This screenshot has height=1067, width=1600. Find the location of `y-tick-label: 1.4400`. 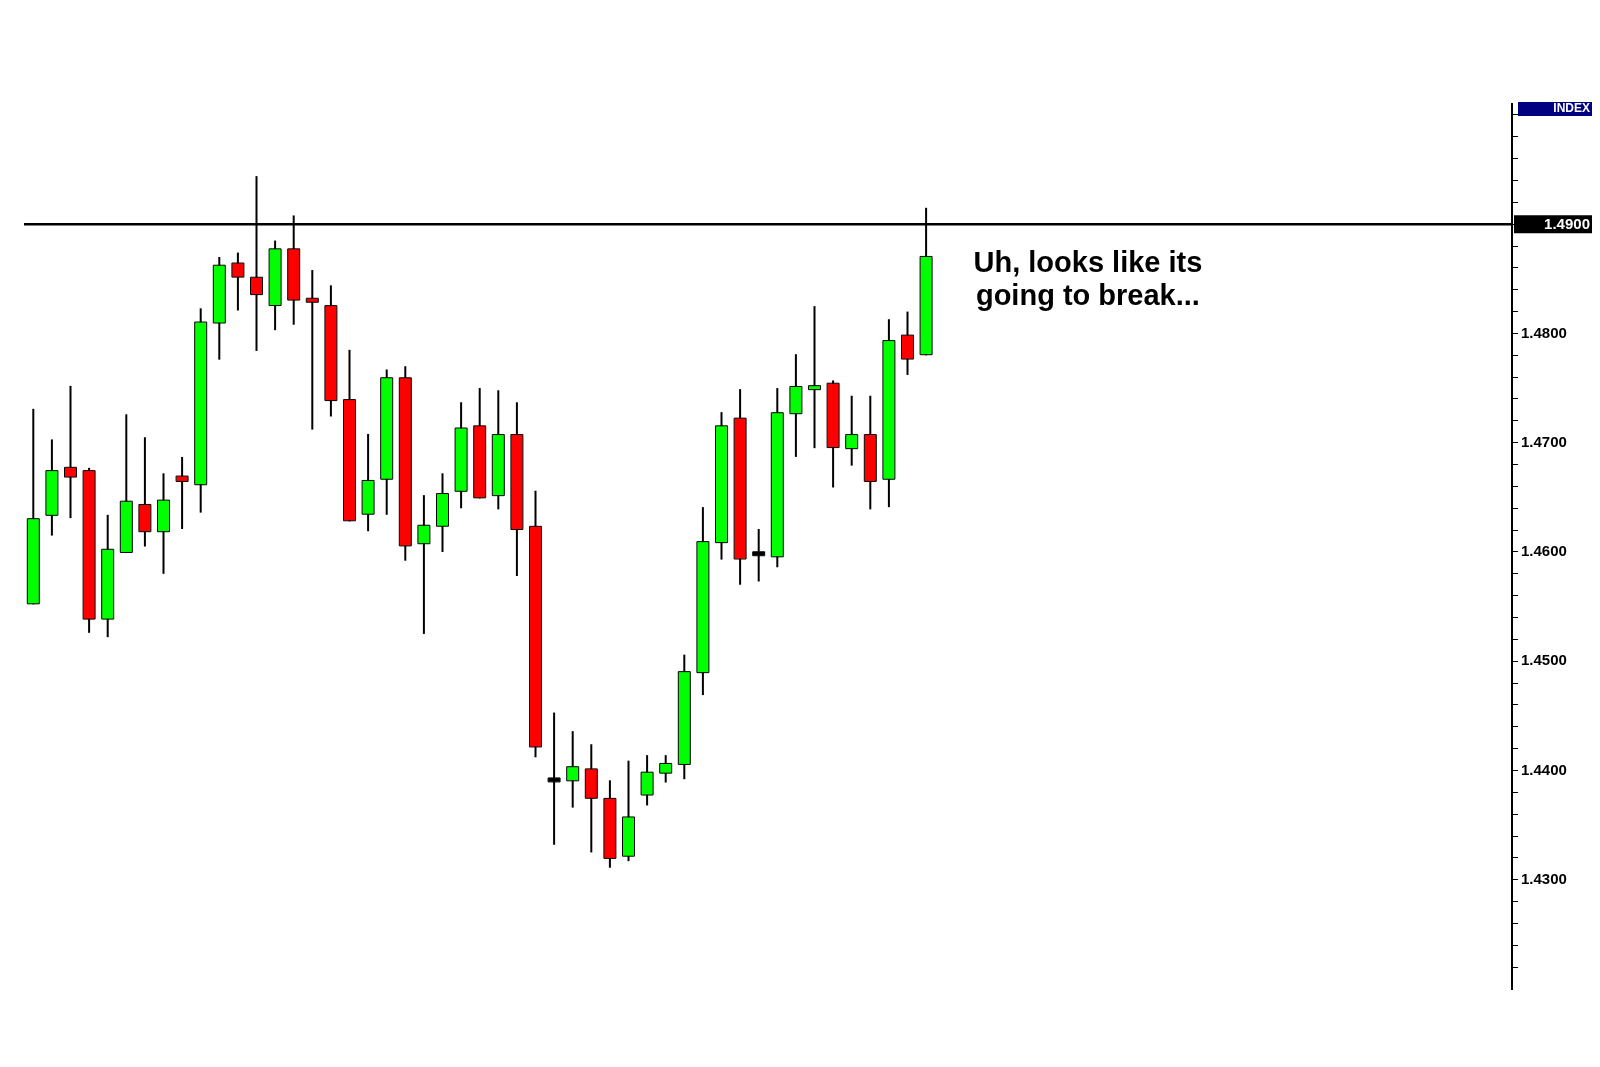

y-tick-label: 1.4400 is located at coordinates (1544, 769).